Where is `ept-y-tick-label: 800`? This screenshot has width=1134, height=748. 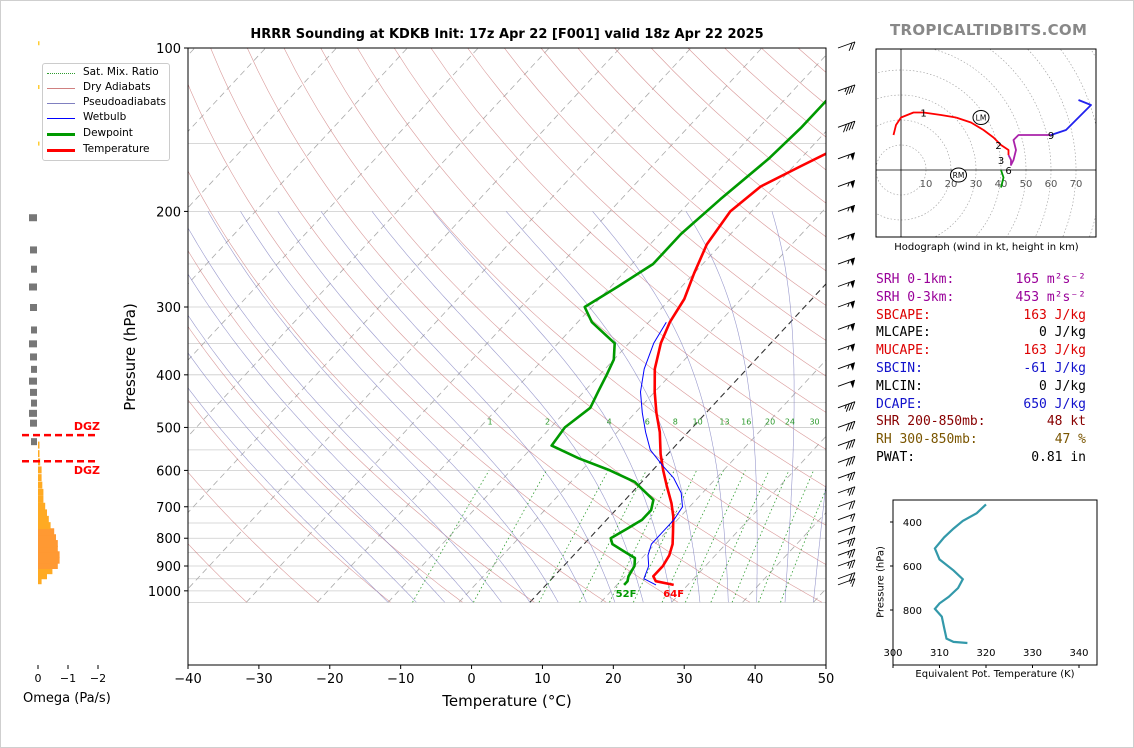 ept-y-tick-label: 800 is located at coordinates (912, 611).